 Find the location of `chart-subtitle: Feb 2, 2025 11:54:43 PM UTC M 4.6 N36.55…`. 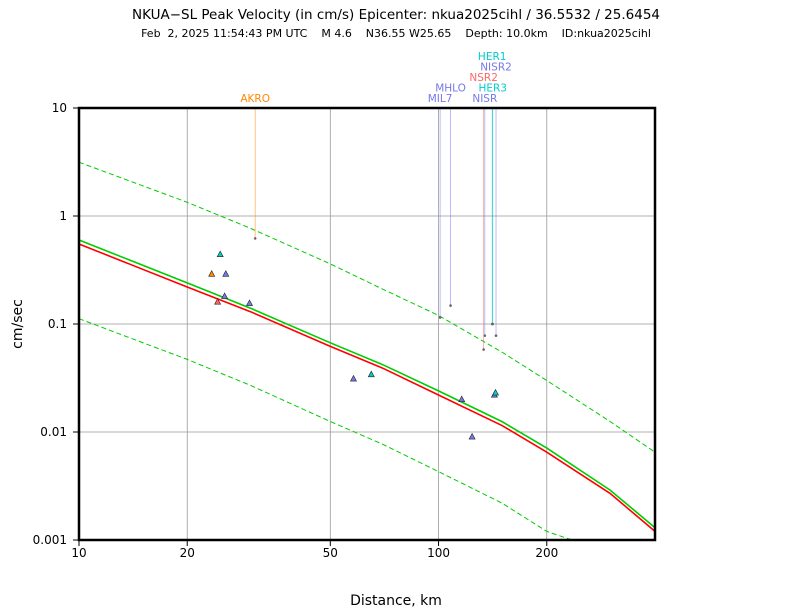

chart-subtitle: Feb 2, 2025 11:54:43 PM UTC M 4.6 N36.55… is located at coordinates (396, 33).